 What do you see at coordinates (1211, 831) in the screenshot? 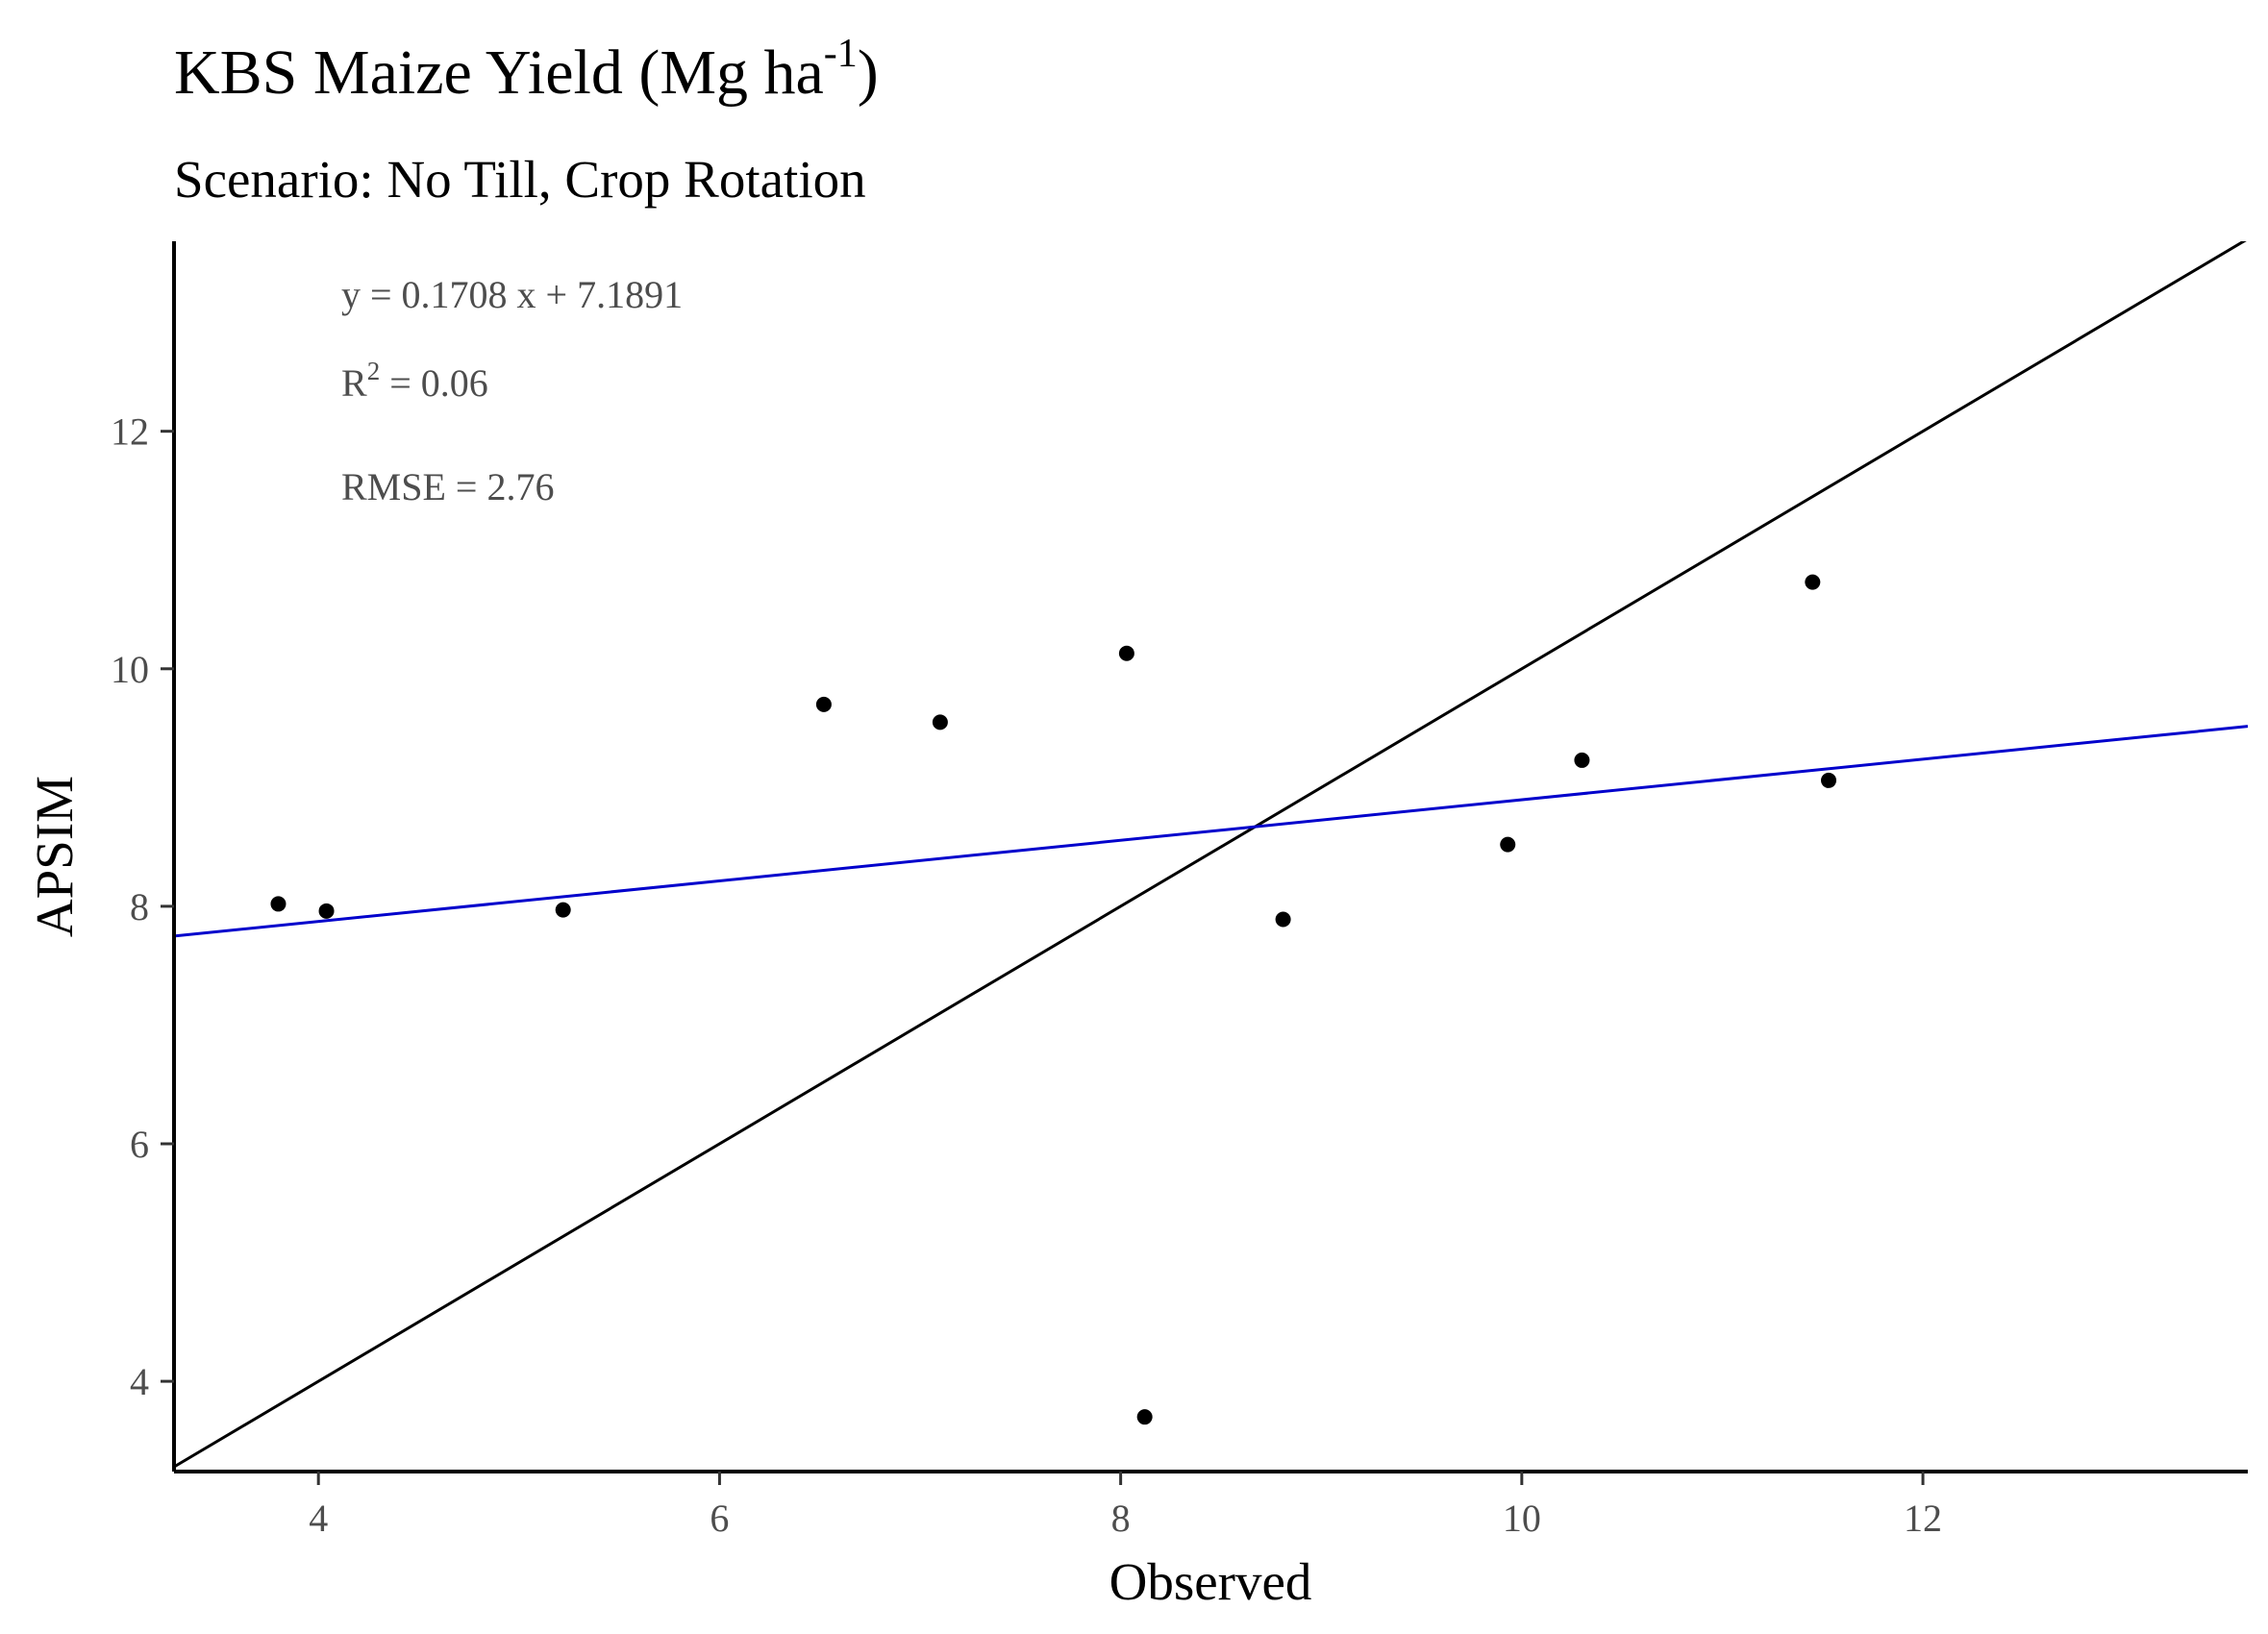
I see `regression-line` at bounding box center [1211, 831].